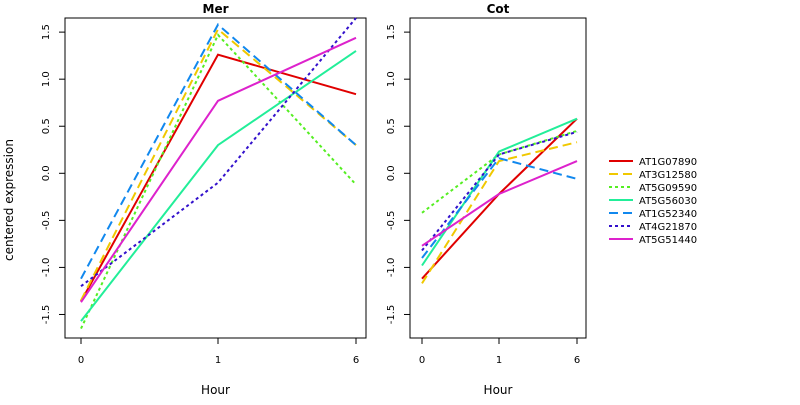  What do you see at coordinates (498, 9) in the screenshot?
I see `panel-title: Cot` at bounding box center [498, 9].